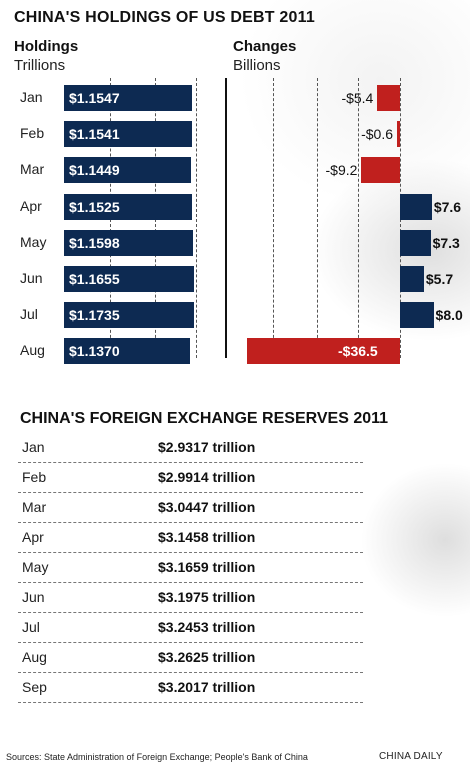 This screenshot has height=767, width=470. Describe the element at coordinates (129, 315) in the screenshot. I see `holdings-bar: $1.1735` at that location.